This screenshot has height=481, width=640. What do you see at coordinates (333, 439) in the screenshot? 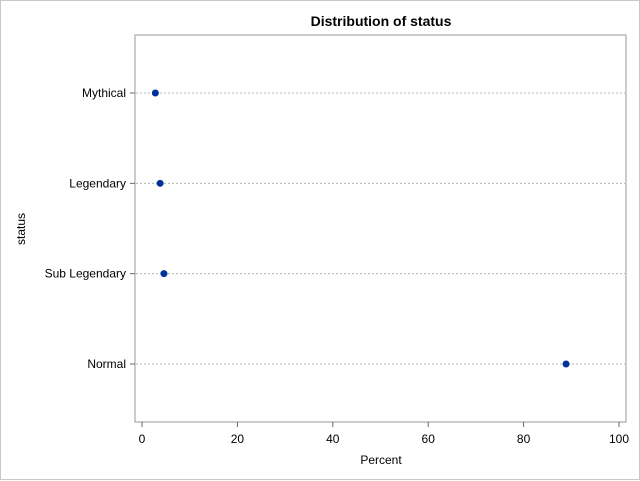
I see `x-tick-label: 40` at bounding box center [333, 439].